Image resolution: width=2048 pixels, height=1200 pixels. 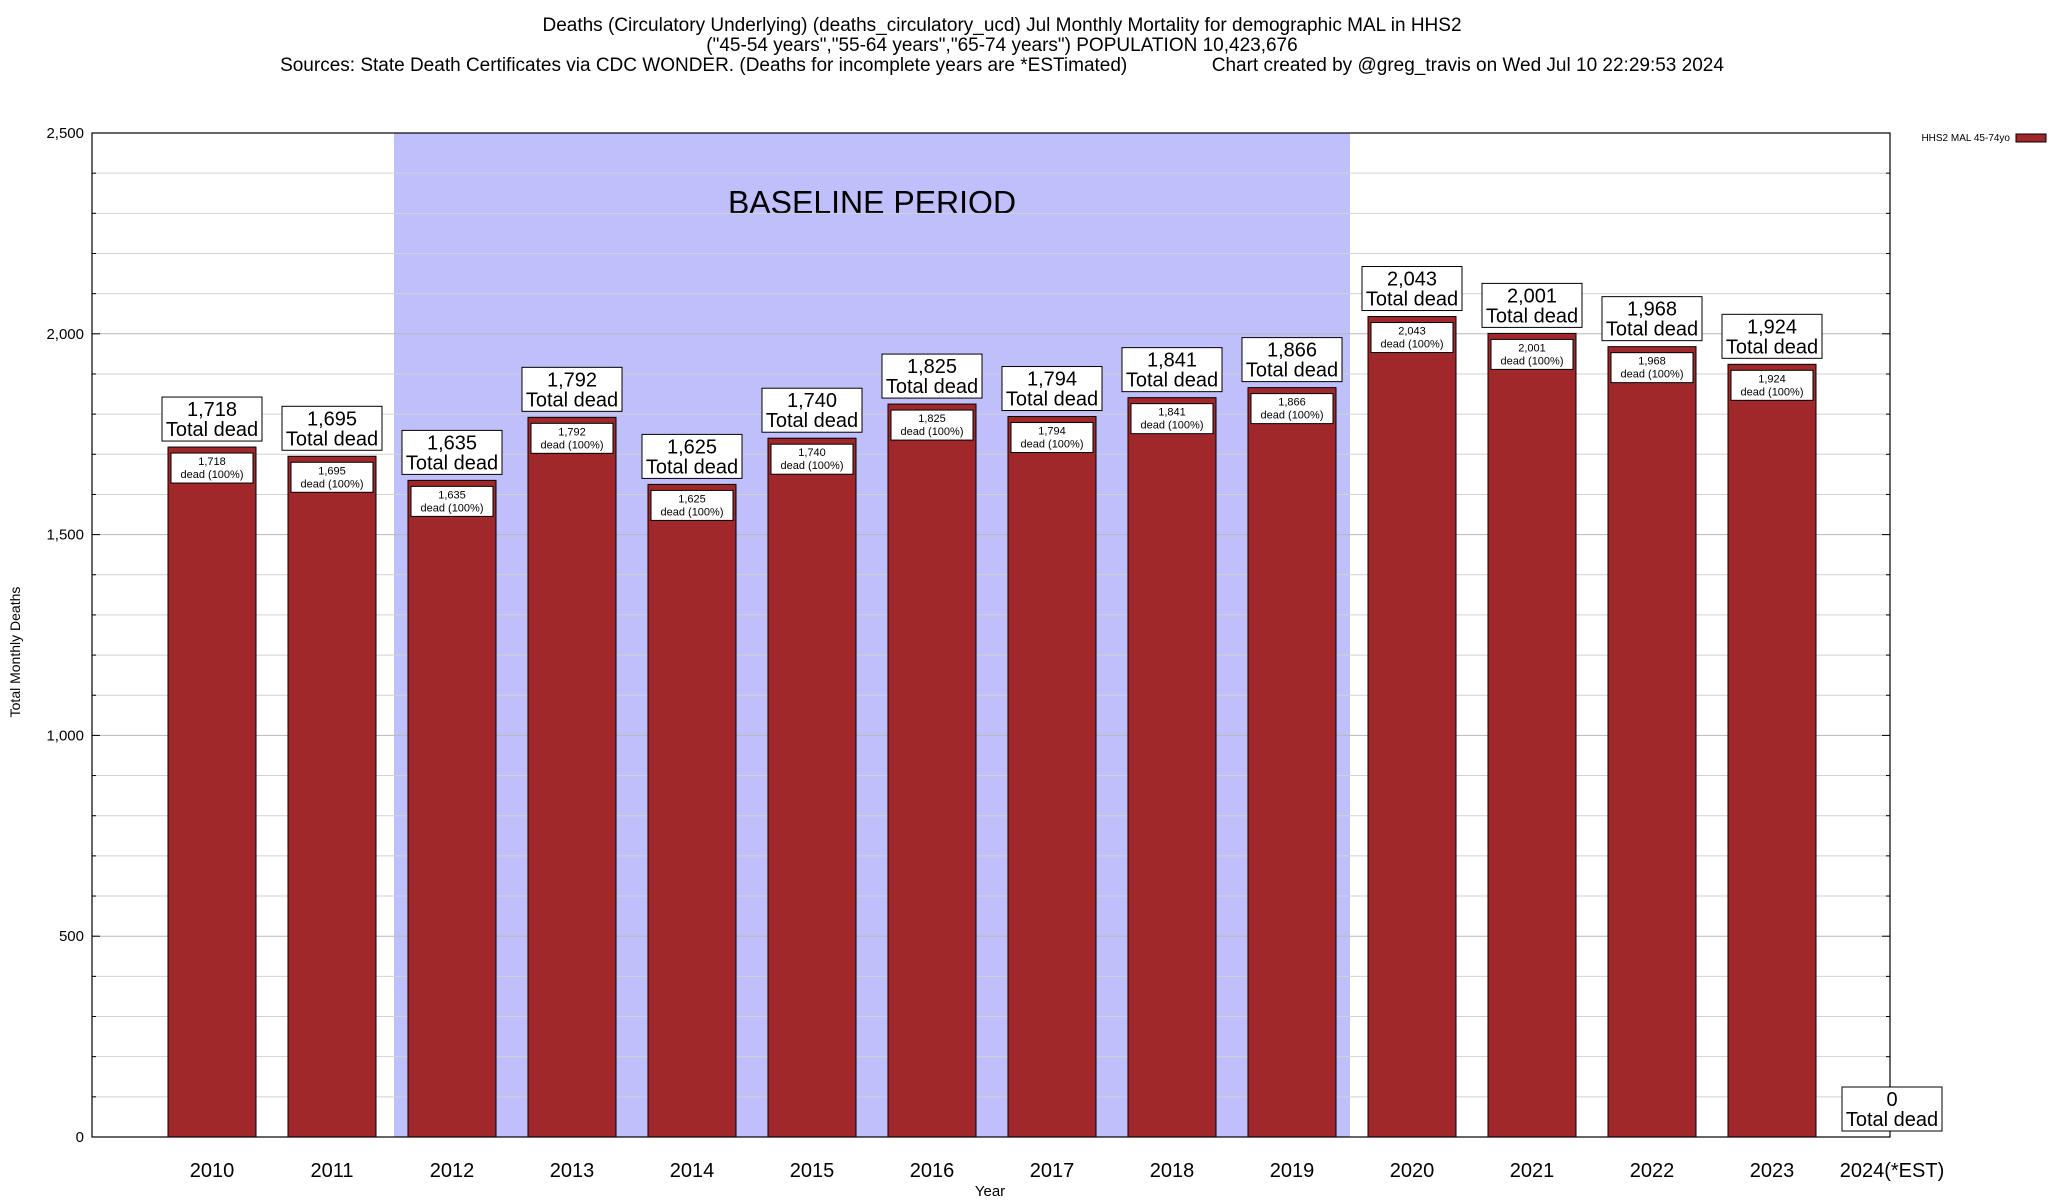 I want to click on inner-label-value: 1,740, so click(x=812, y=453).